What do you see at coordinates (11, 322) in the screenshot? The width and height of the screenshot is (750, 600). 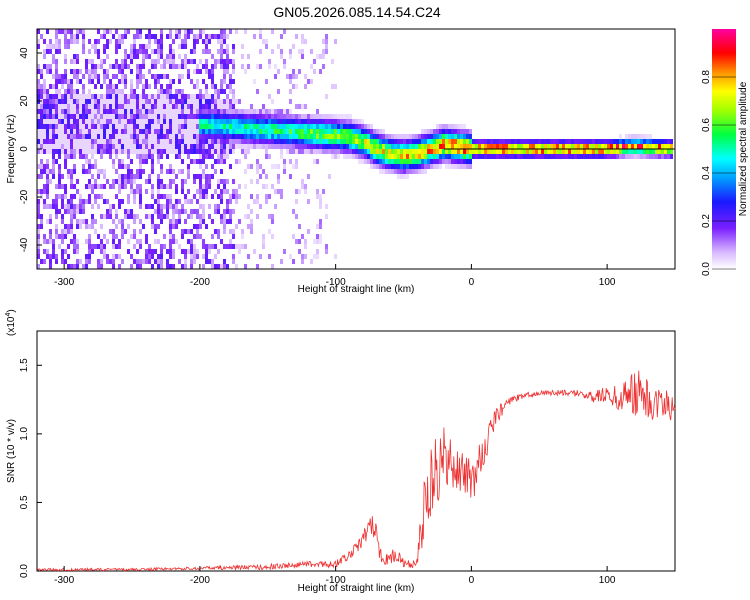 I see `snr-y-scale-note: (x104)` at bounding box center [11, 322].